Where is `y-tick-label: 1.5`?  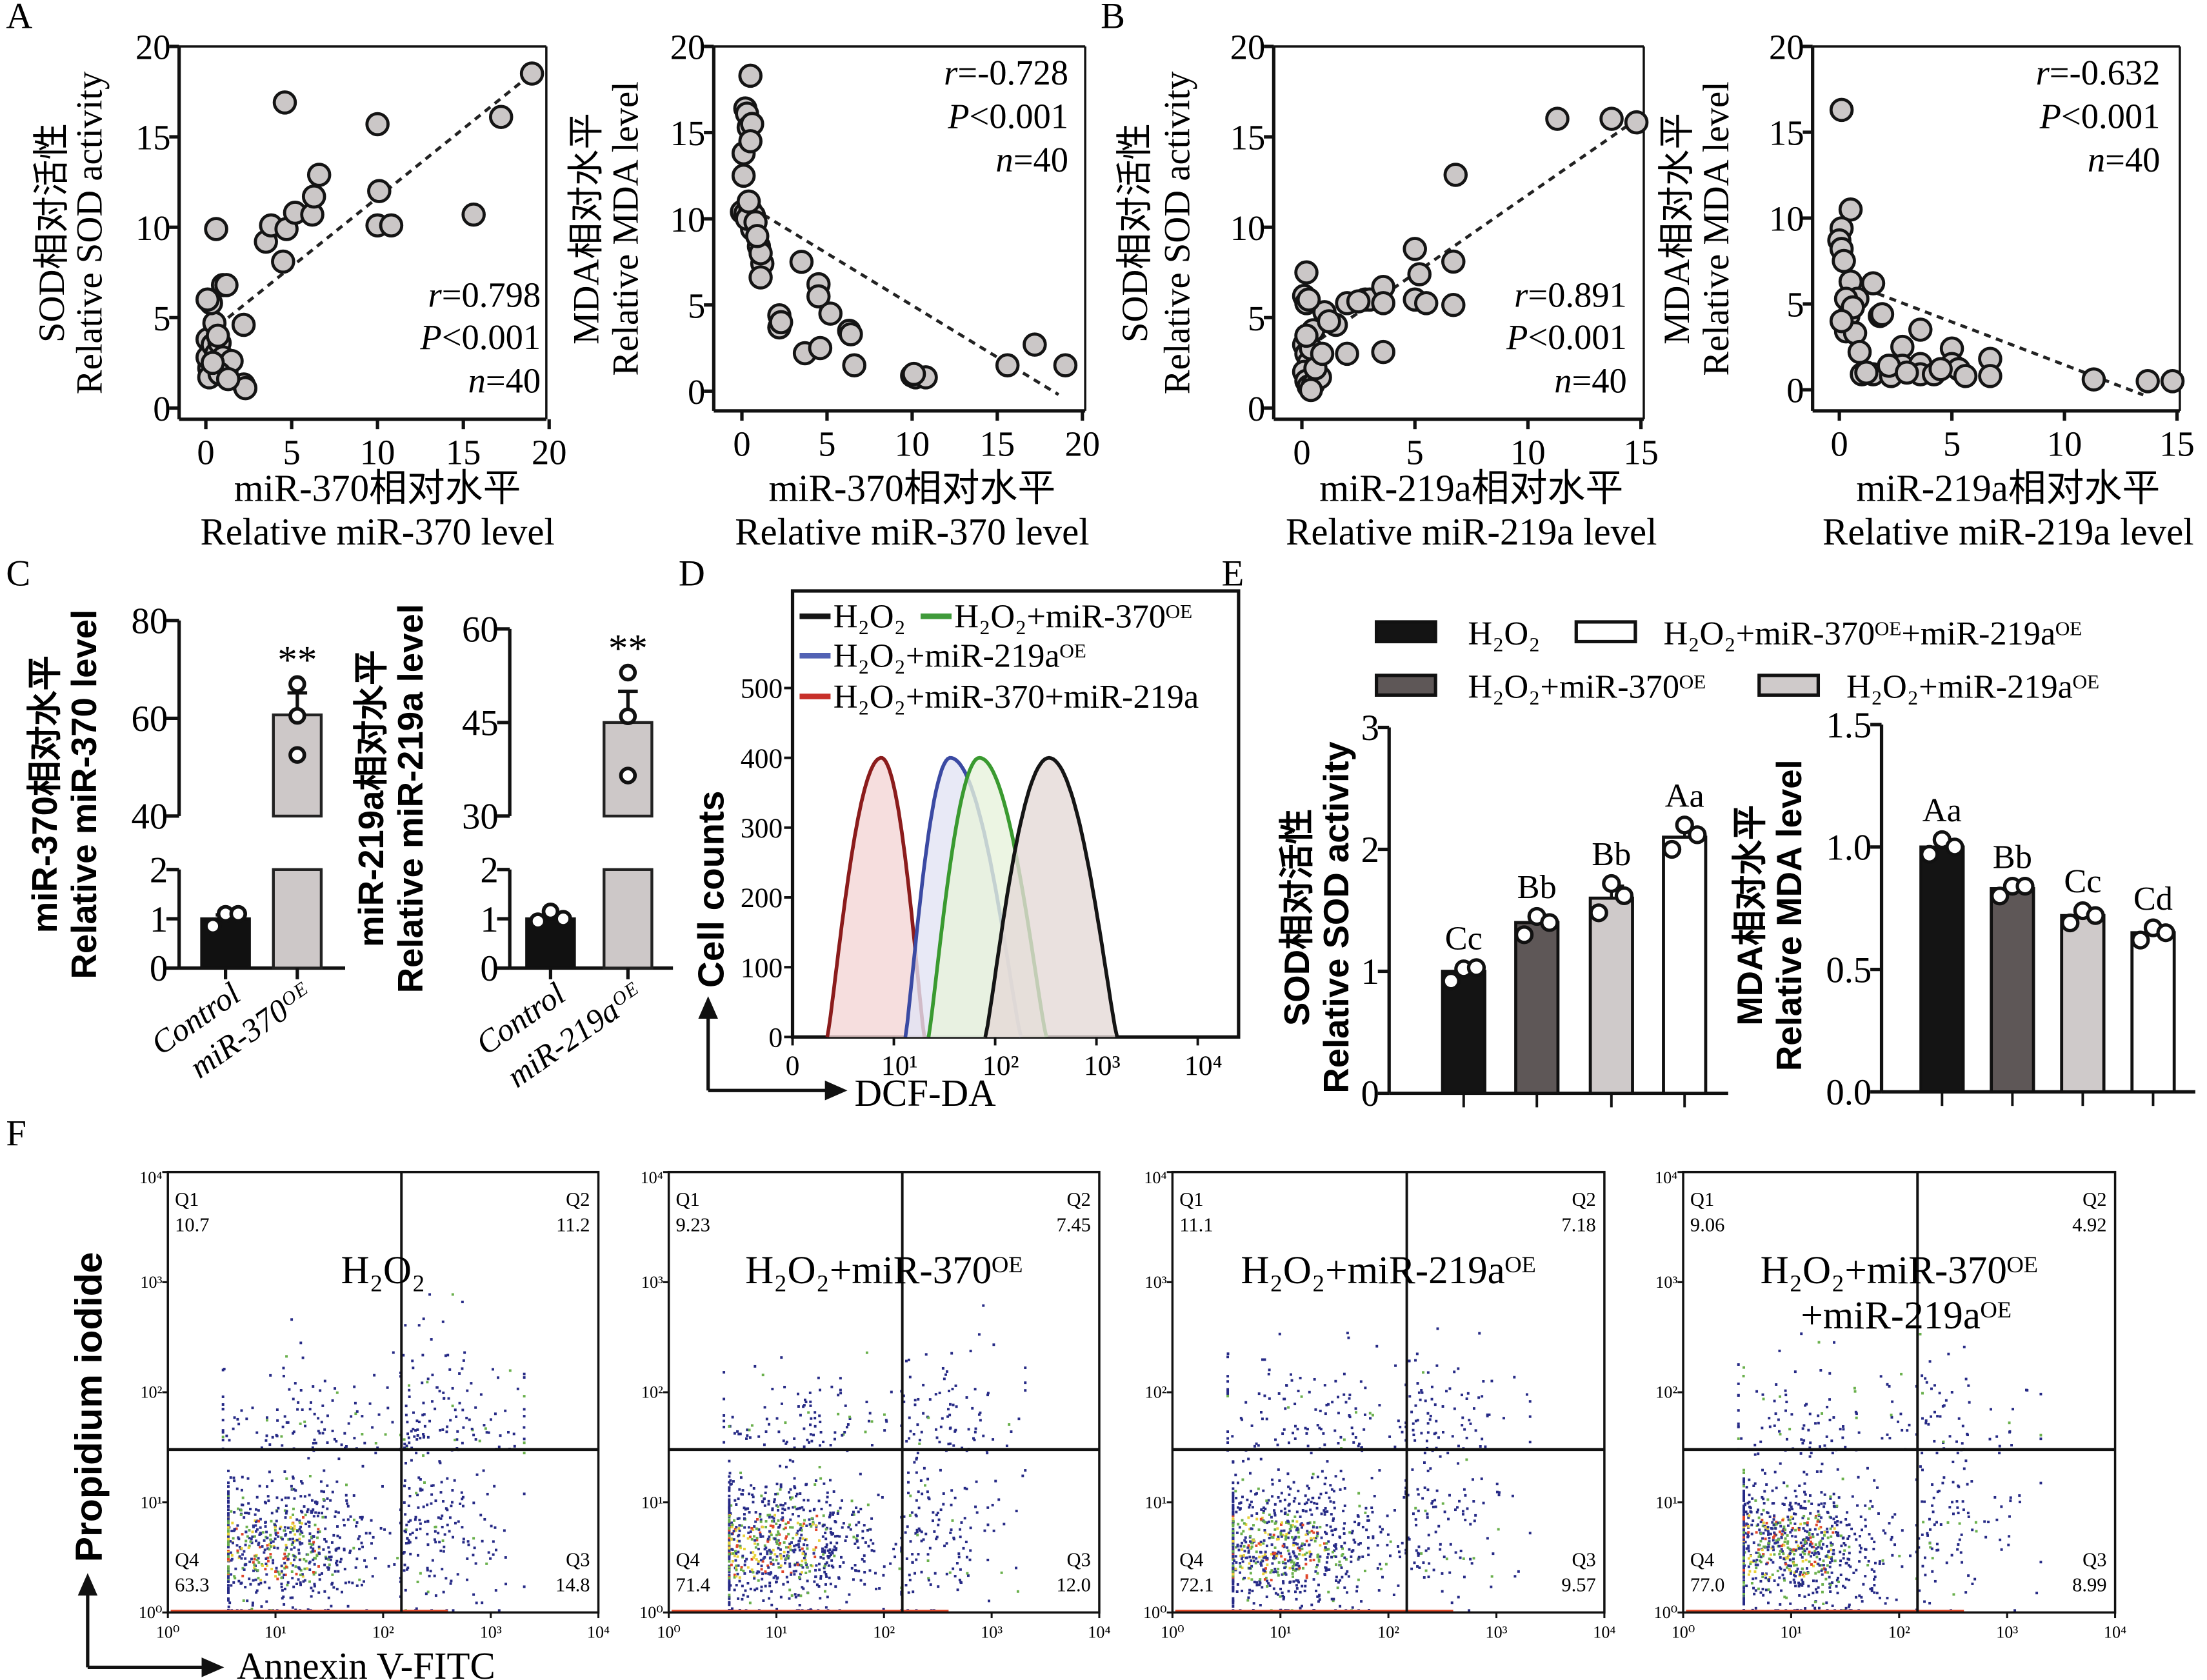
y-tick-label: 1.5 is located at coordinates (1849, 725).